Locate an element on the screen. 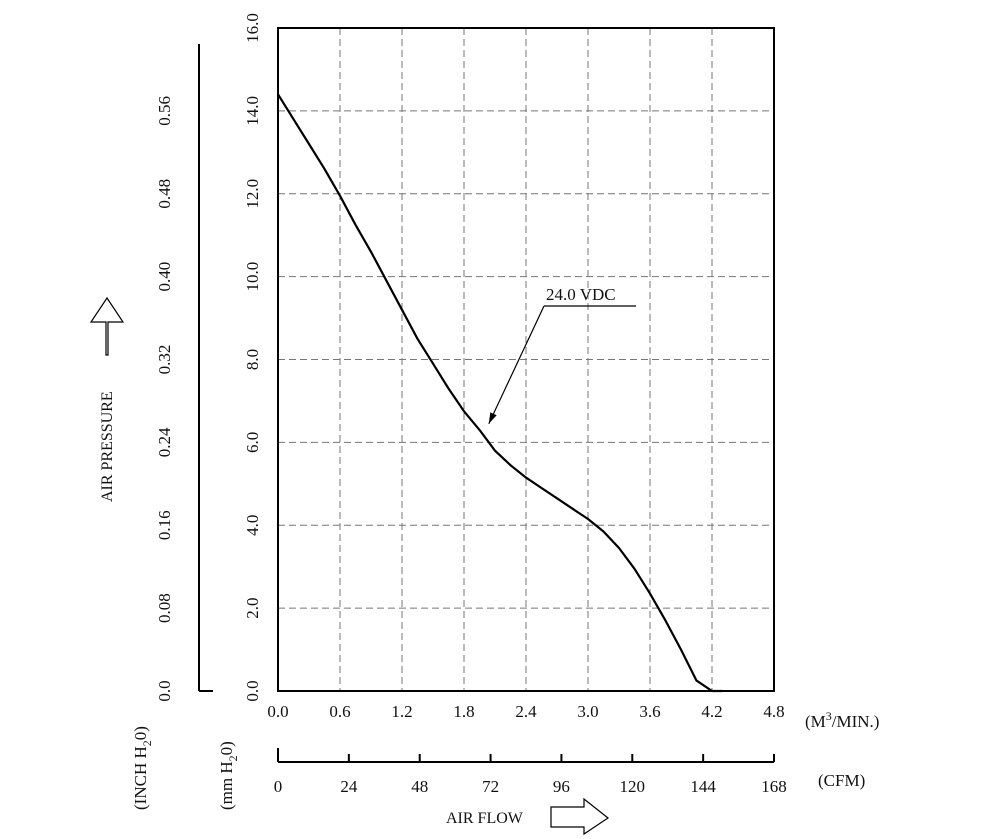 The width and height of the screenshot is (1000, 839). x-axis-title: AIR FLOW is located at coordinates (485, 818).